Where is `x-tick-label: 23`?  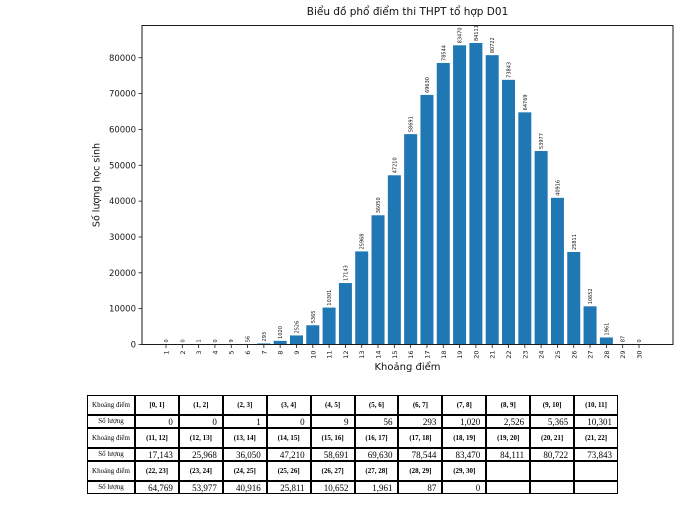 x-tick-label: 23 is located at coordinates (525, 355).